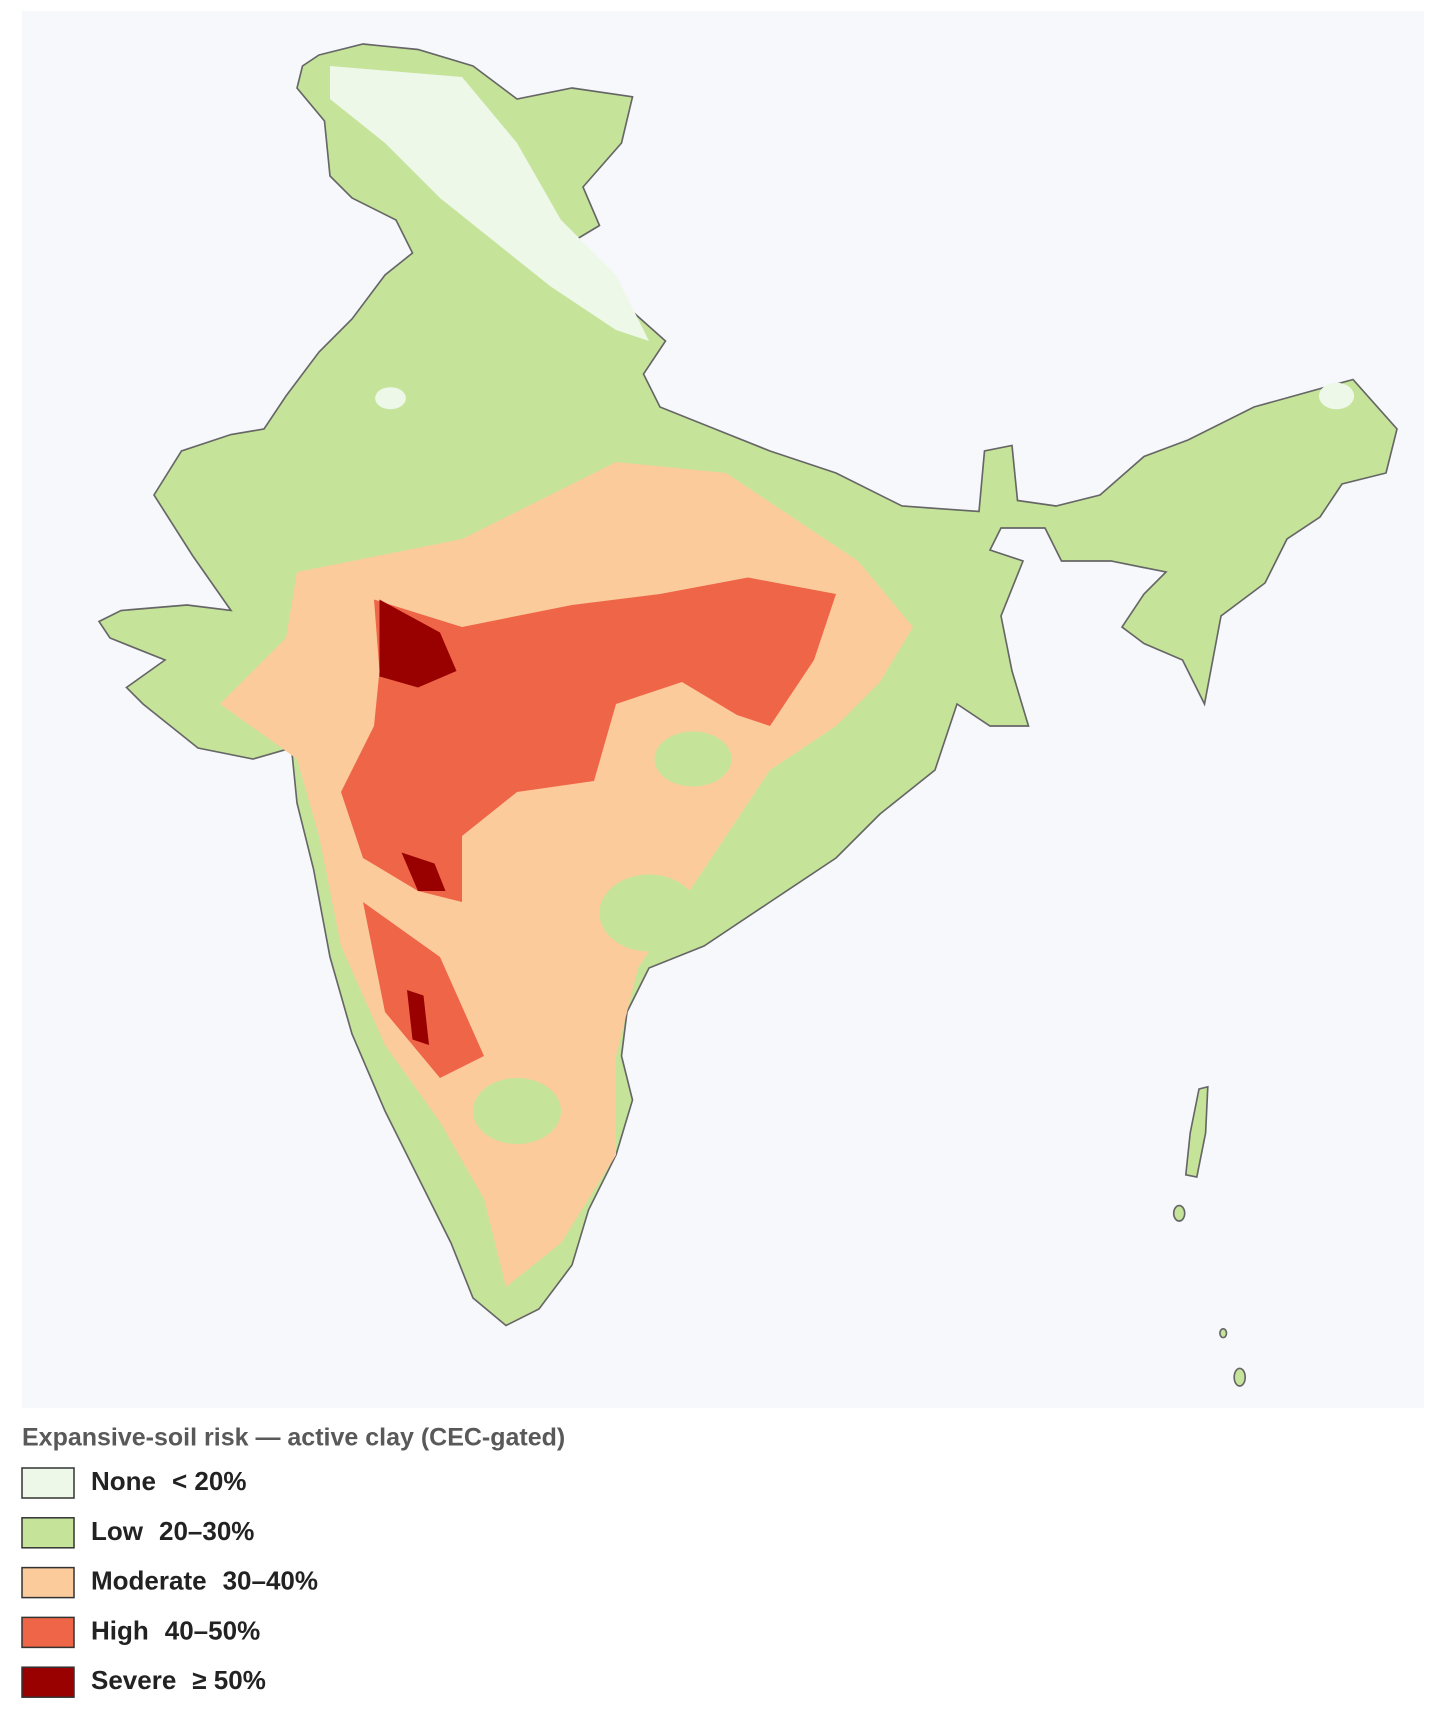 The height and width of the screenshot is (1725, 1444). What do you see at coordinates (133, 1680) in the screenshot?
I see `legend-name: Severe` at bounding box center [133, 1680].